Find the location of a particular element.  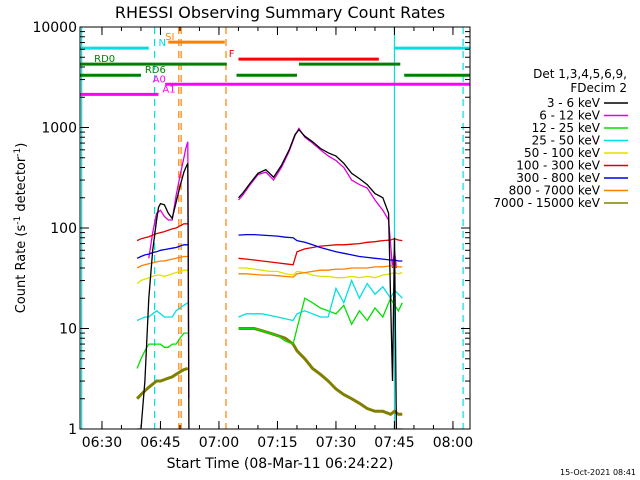

legend-entry-label: 300 - 800 keV is located at coordinates (558, 178).